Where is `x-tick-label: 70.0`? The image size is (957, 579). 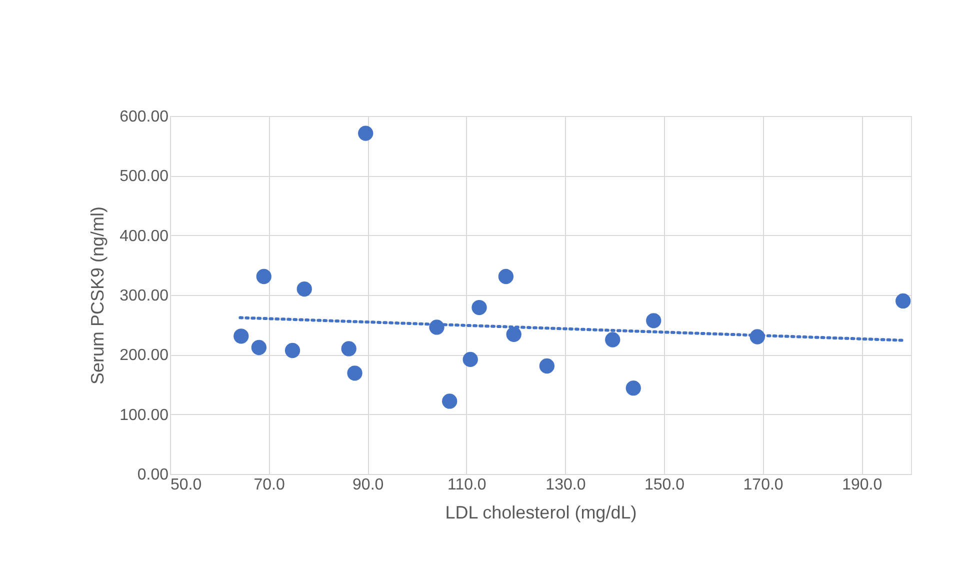
x-tick-label: 70.0 is located at coordinates (269, 485).